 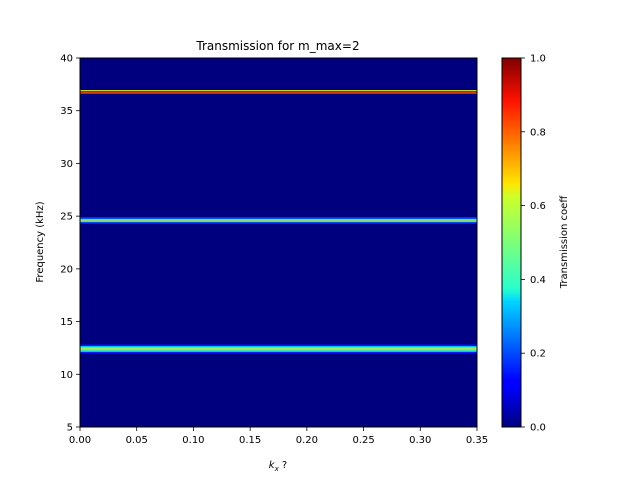 I want to click on y-tick-label: 5, so click(x=70, y=428).